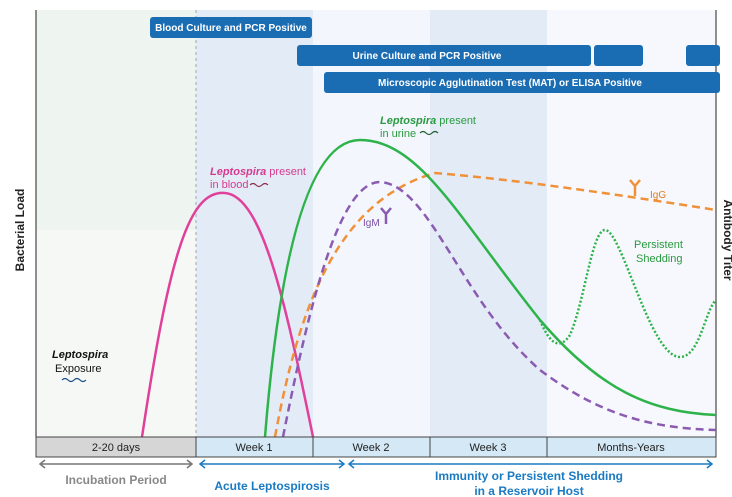 This screenshot has height=497, width=732. I want to click on timeline-label: Week 2, so click(370, 448).